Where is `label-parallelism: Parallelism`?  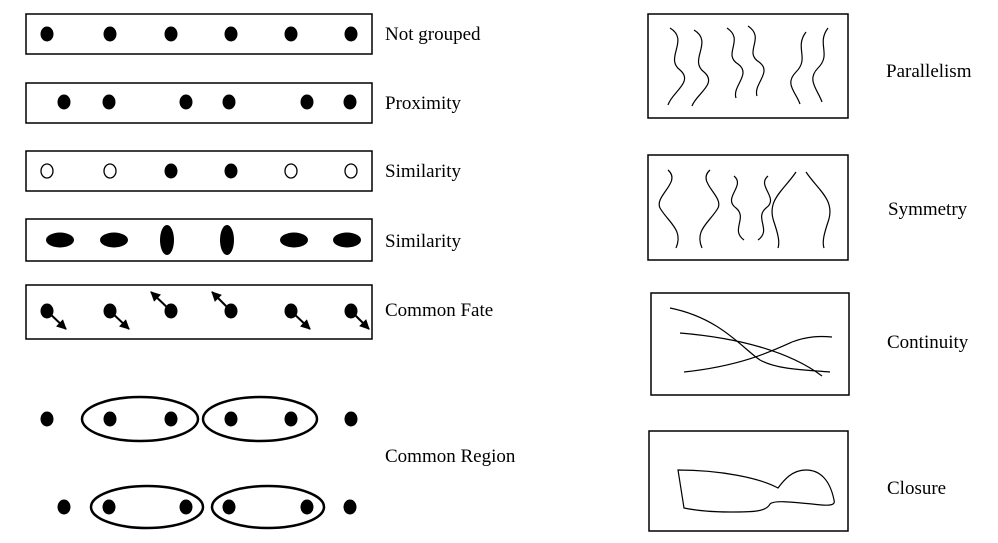
label-parallelism: Parallelism is located at coordinates (929, 71).